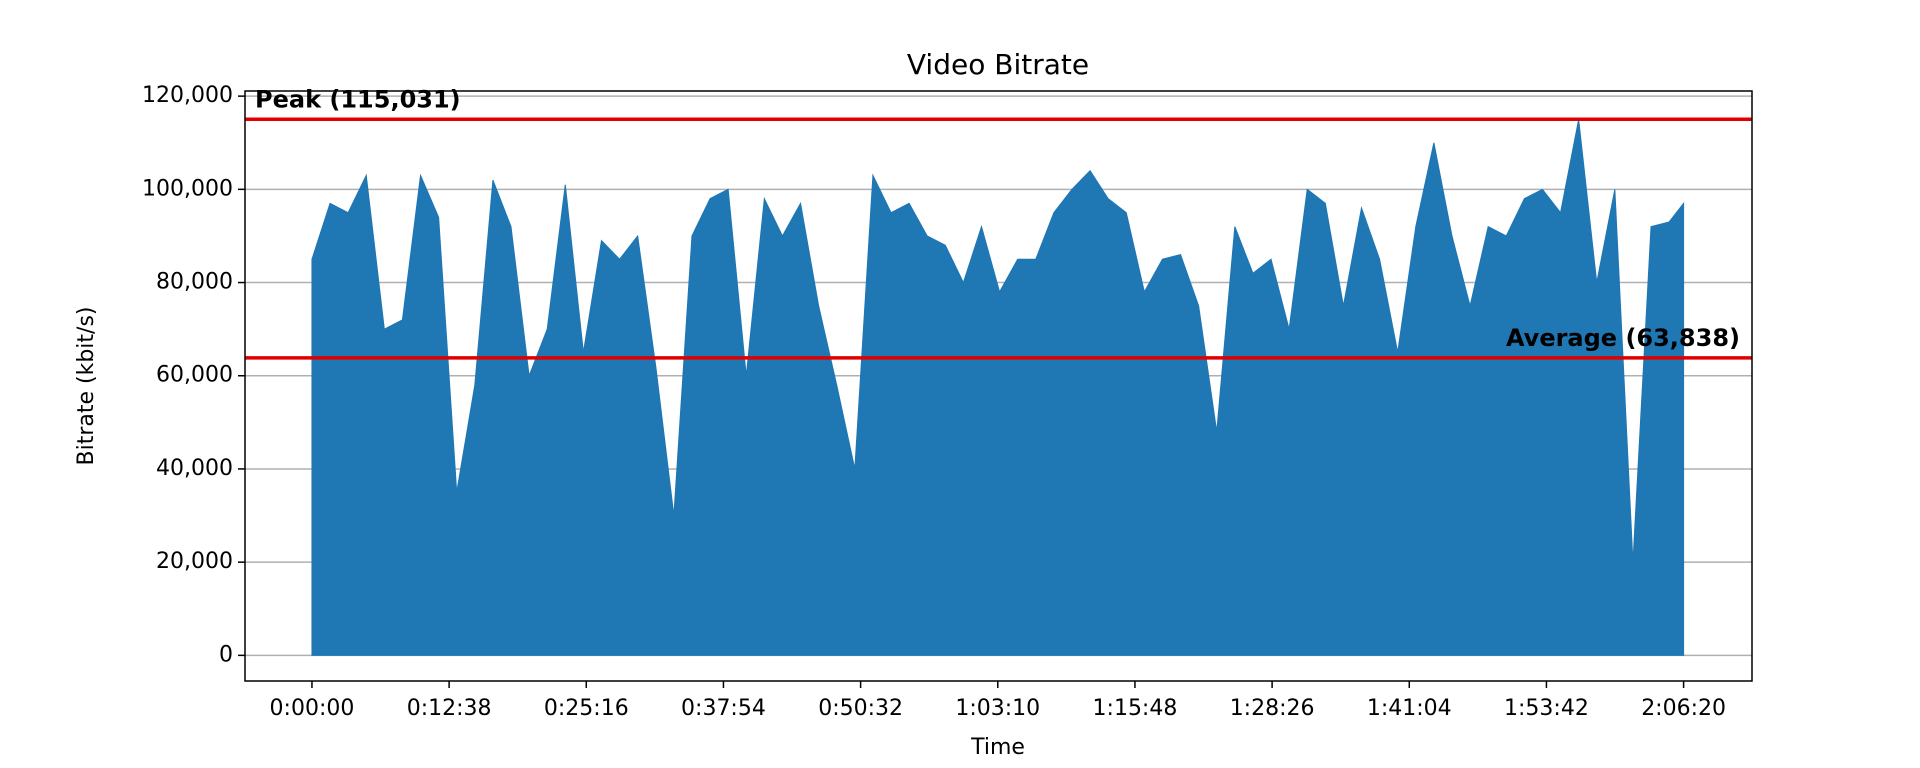  Describe the element at coordinates (312, 708) in the screenshot. I see `x-tick-label: 0:00:00` at that location.